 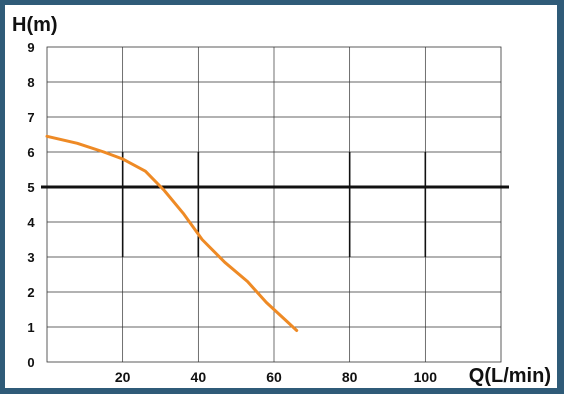 I want to click on y-tick-labels: 0 1 2 3 4 5 6 7 8 9, so click(x=31, y=205).